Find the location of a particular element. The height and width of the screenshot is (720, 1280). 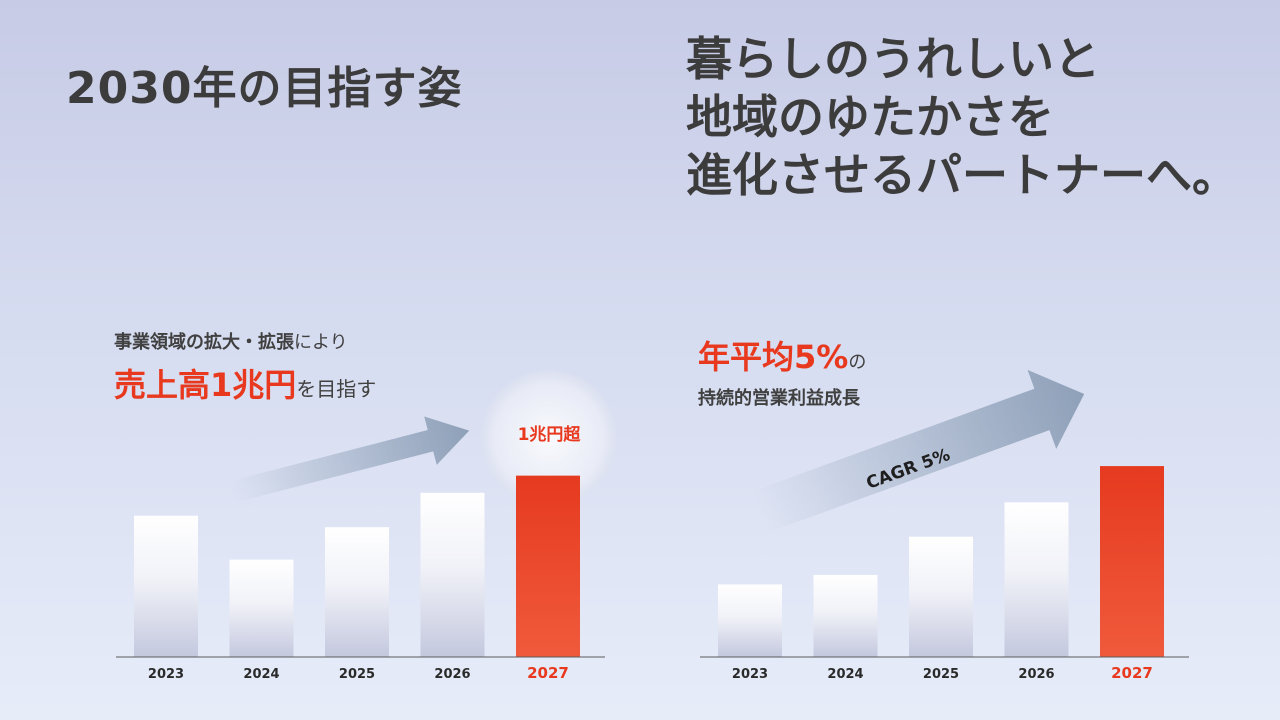

sales-goal-headline: 事業領域の拡大・拡張により 売上高1兆円を目指す is located at coordinates (245, 367).